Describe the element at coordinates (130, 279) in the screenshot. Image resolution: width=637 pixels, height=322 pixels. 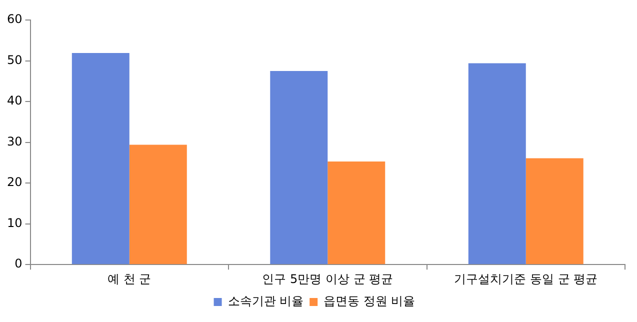
I see `x-tick-label: 예 천 군` at that location.